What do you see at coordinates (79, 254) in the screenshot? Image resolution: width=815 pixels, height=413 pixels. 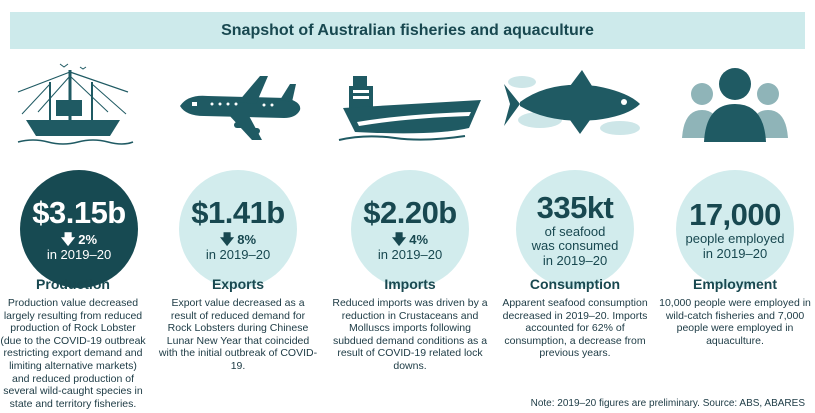 I see `production-period: in 2019–20` at bounding box center [79, 254].